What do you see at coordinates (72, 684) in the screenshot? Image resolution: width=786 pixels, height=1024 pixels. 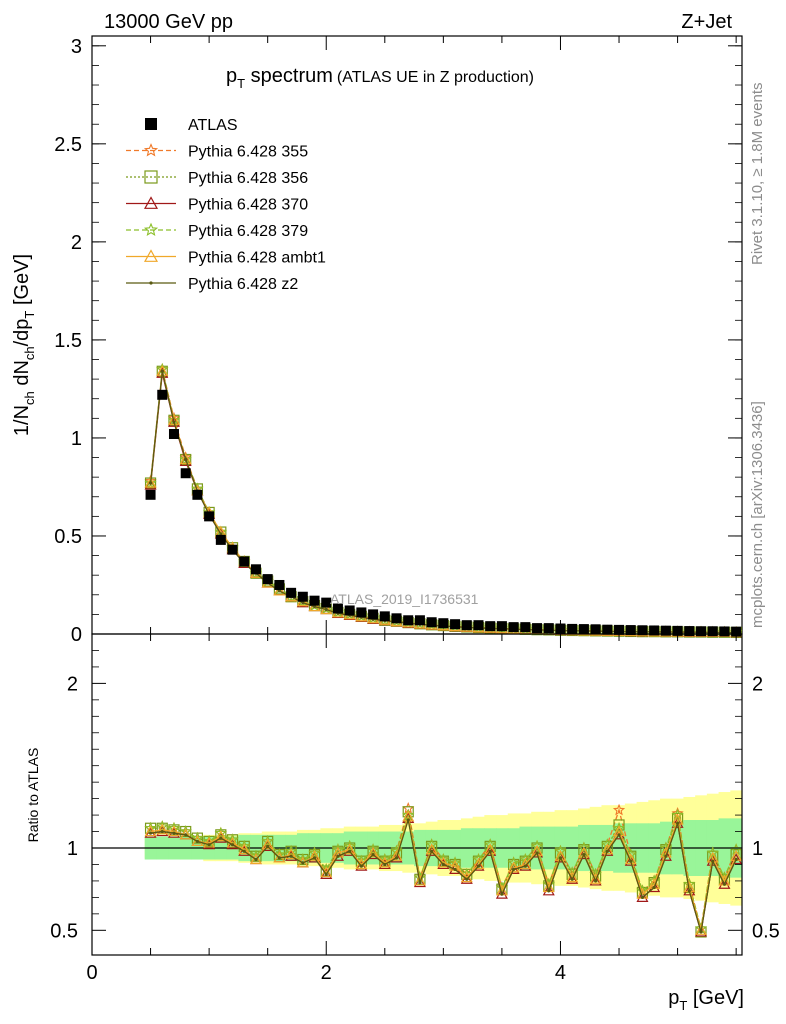 I see `ratio-y-tick-label: 2` at bounding box center [72, 684].